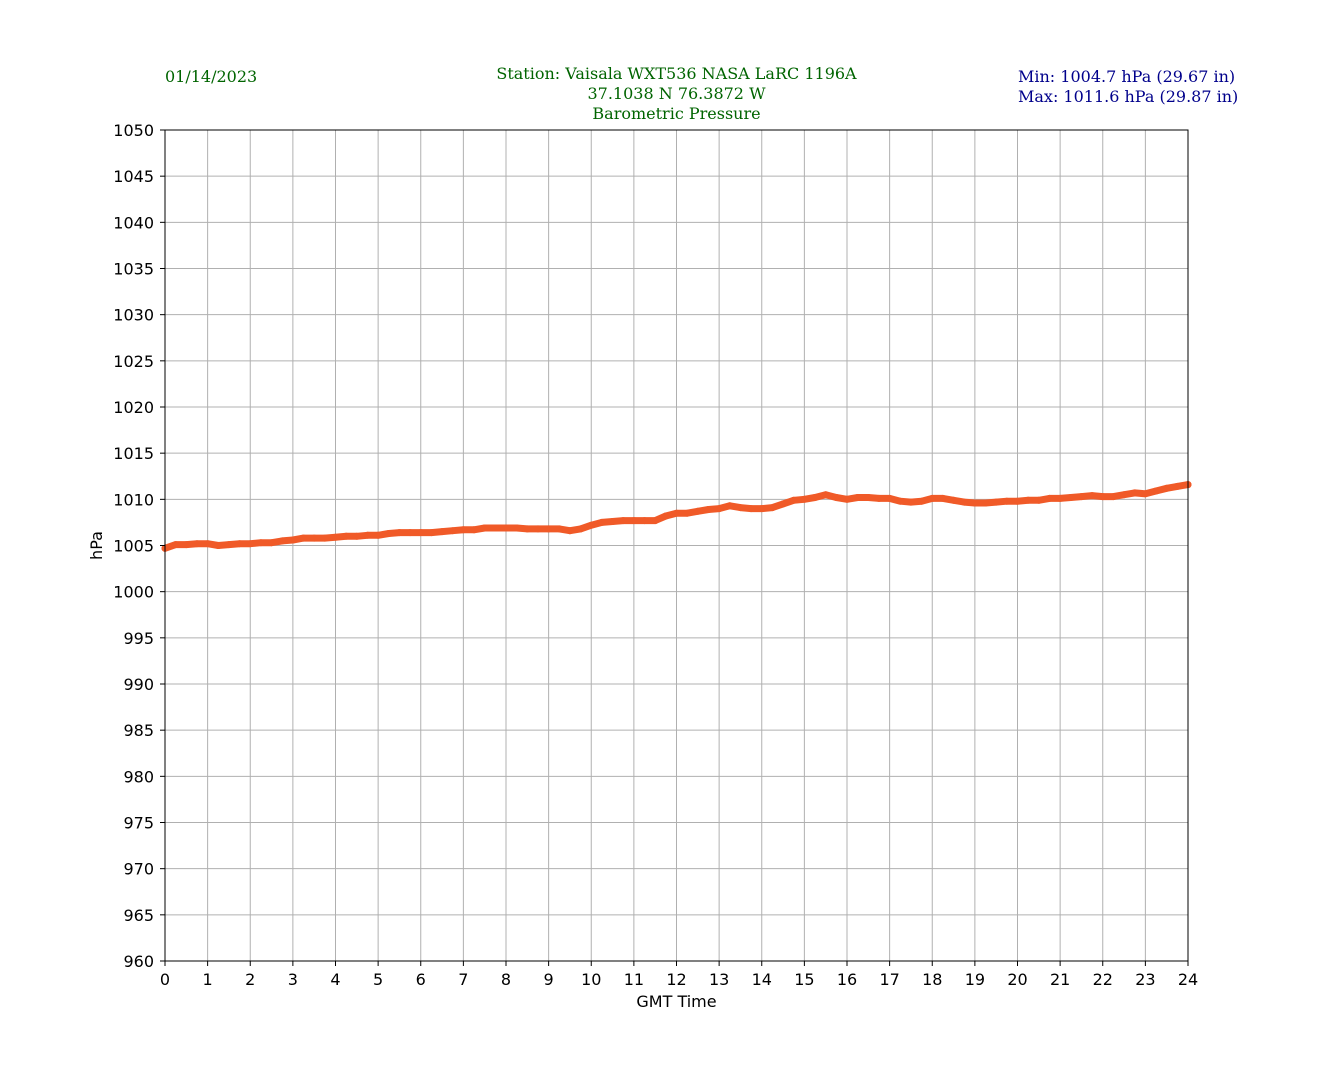 The height and width of the screenshot is (1080, 1320). What do you see at coordinates (847, 979) in the screenshot?
I see `x-tick-label: 16` at bounding box center [847, 979].